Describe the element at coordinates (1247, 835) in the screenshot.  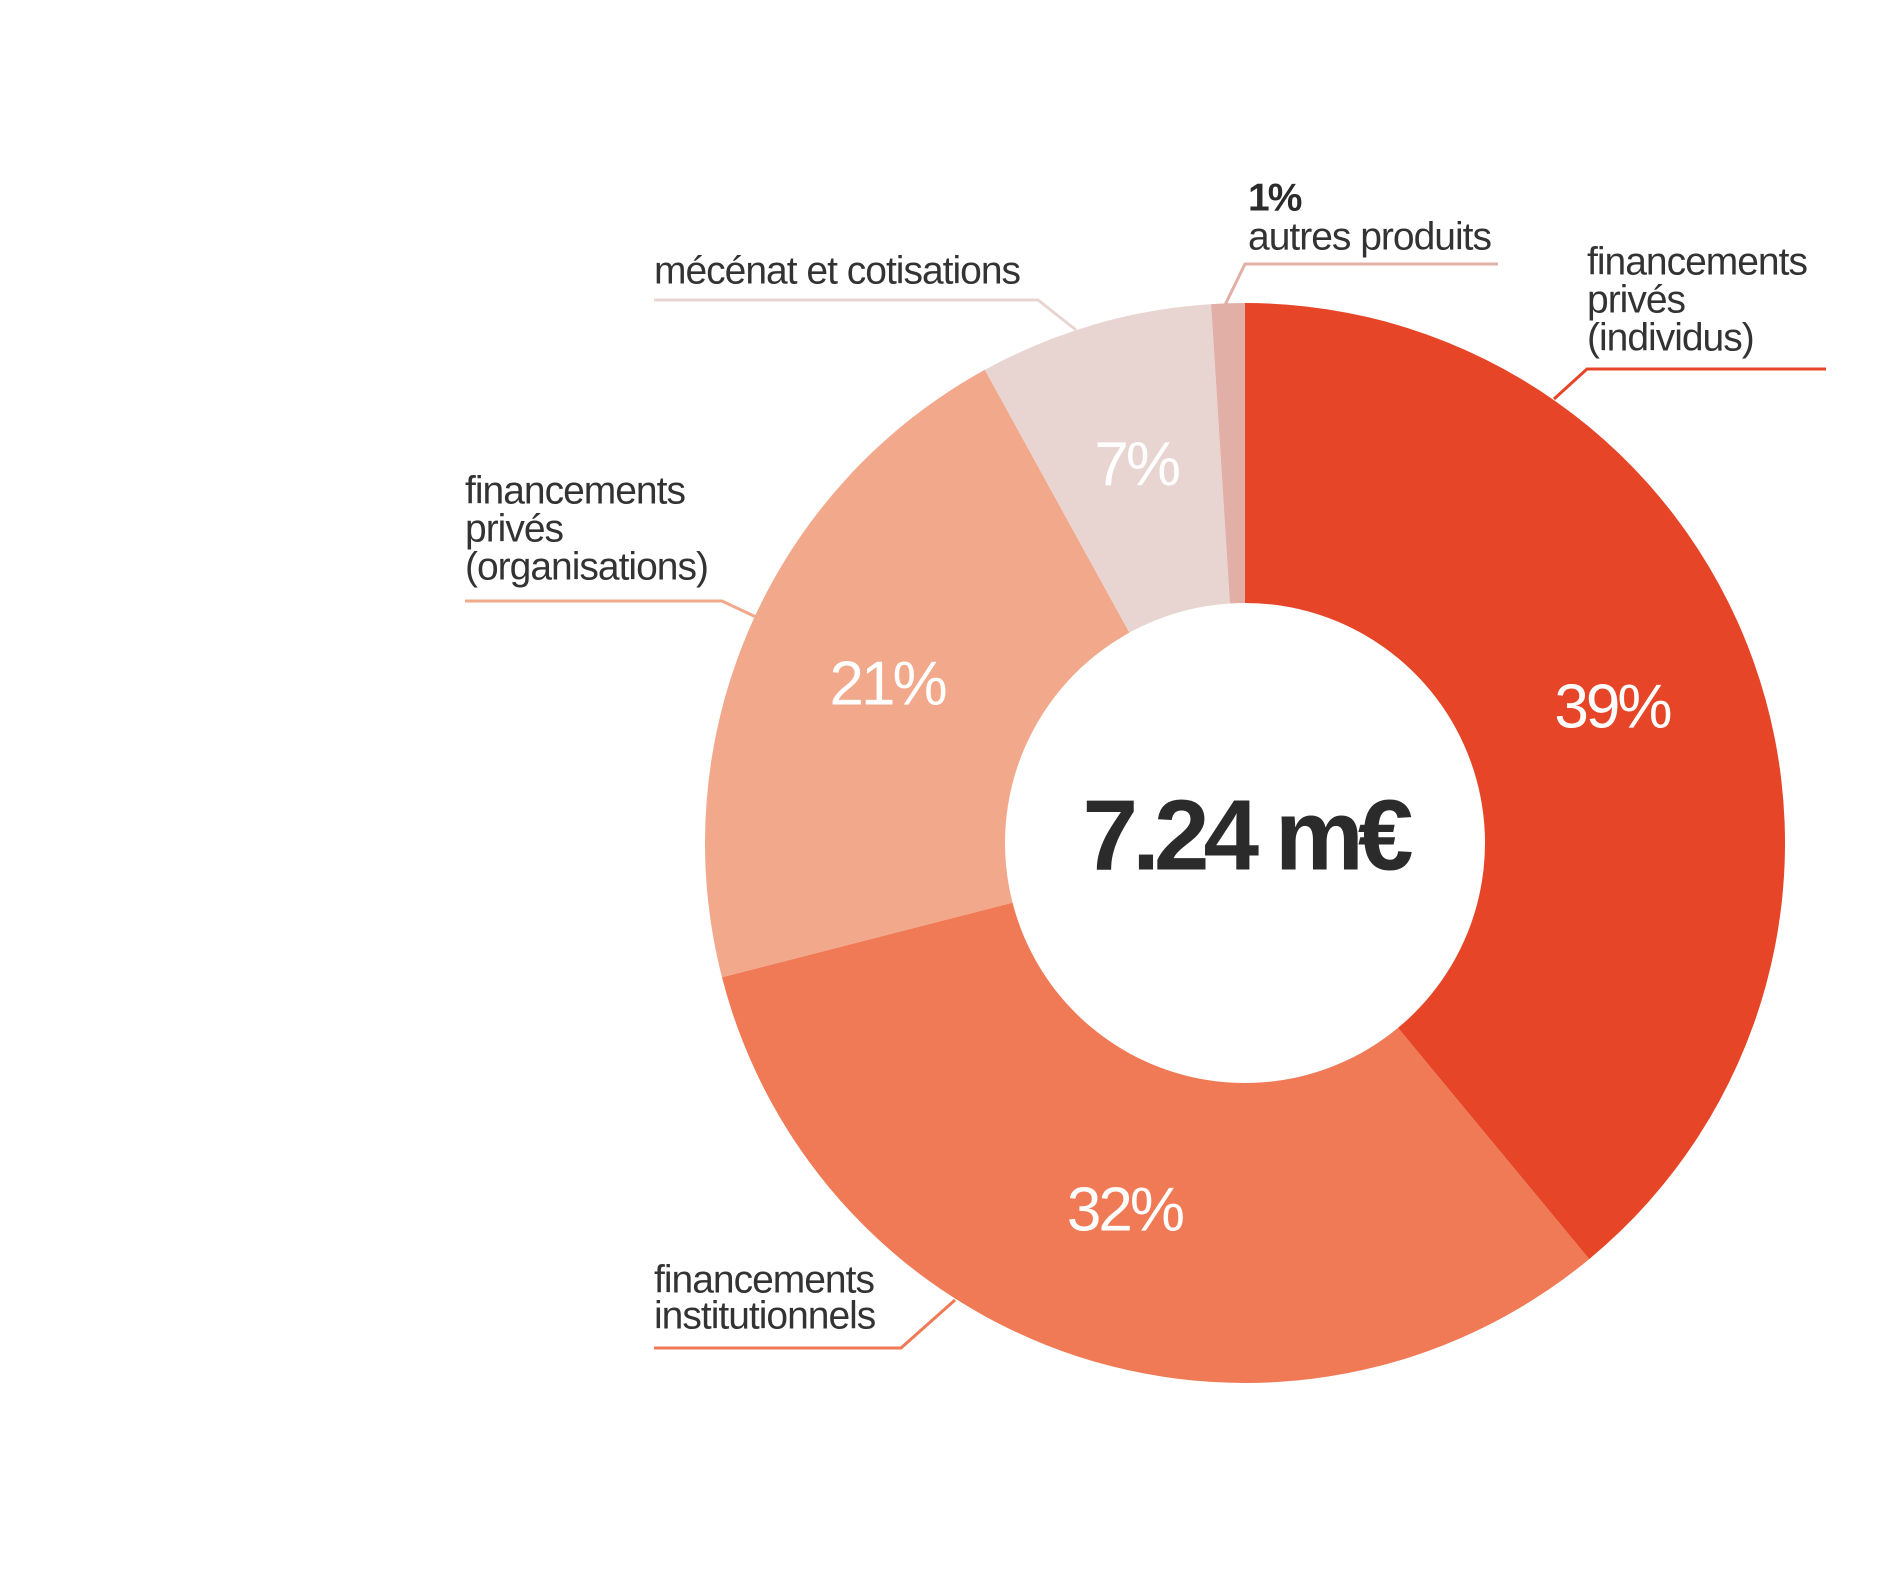
I see `center-label: 7.24 m€` at that location.